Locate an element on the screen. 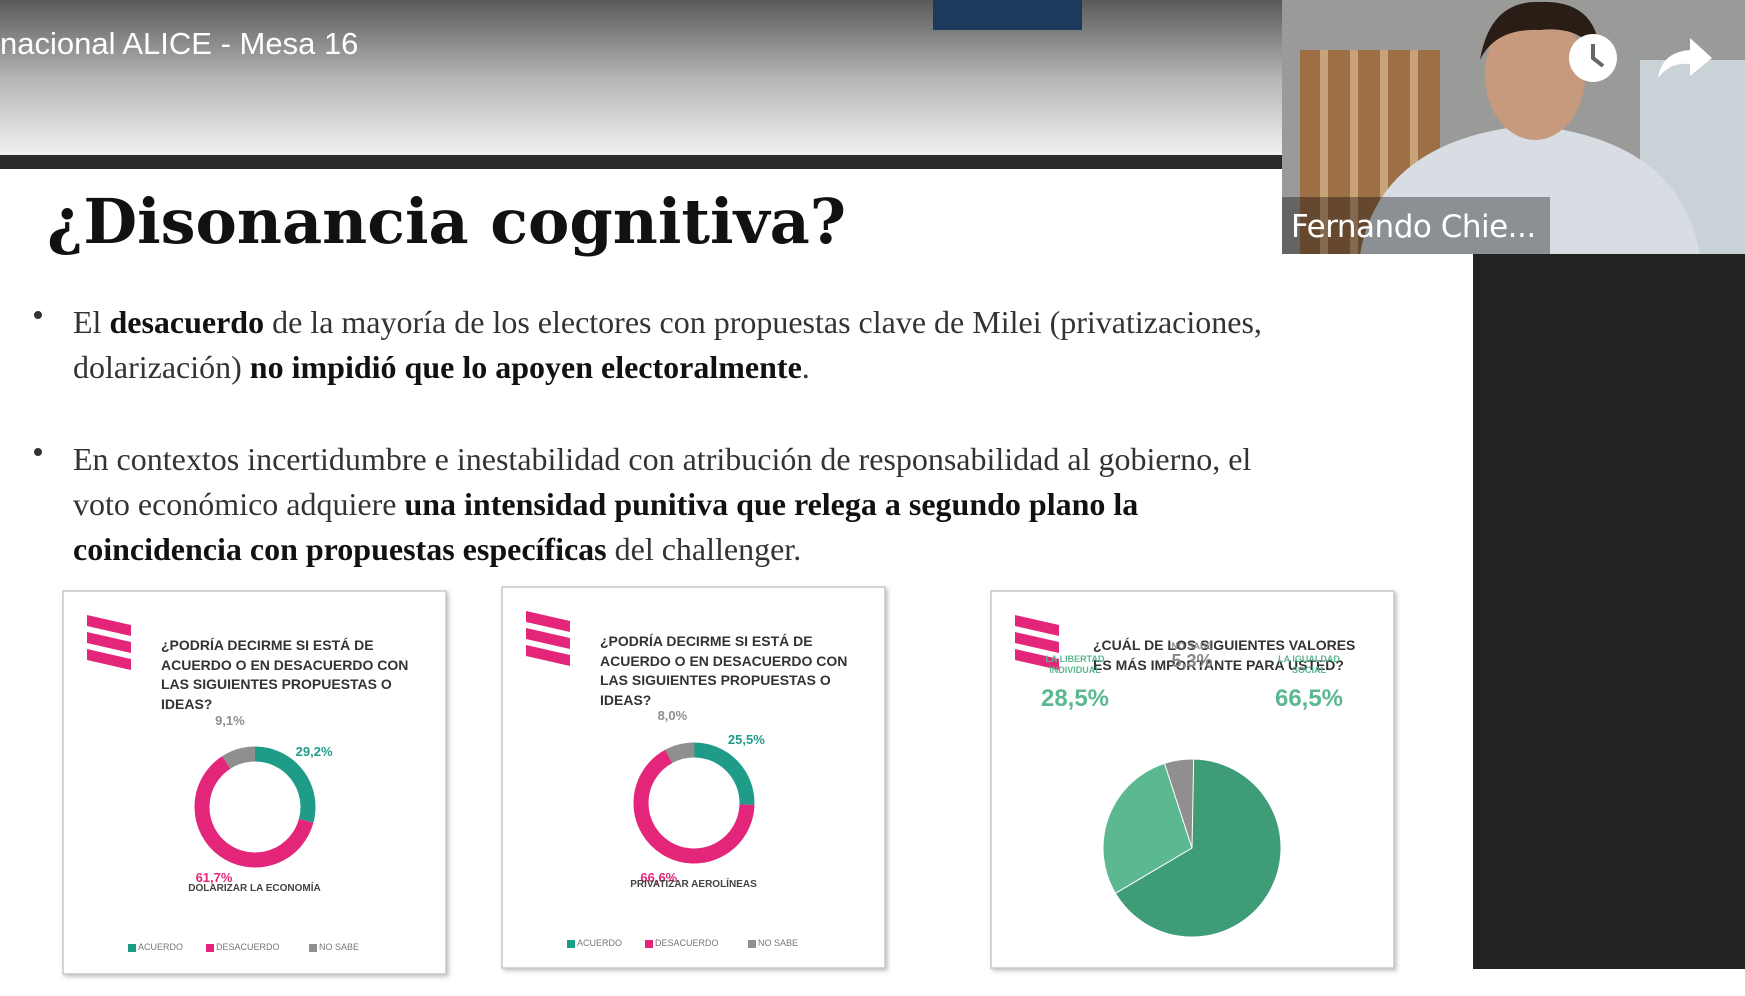 This screenshot has height=996, width=1745. window-title: nacional ALICE - Mesa 16 is located at coordinates (179, 43).